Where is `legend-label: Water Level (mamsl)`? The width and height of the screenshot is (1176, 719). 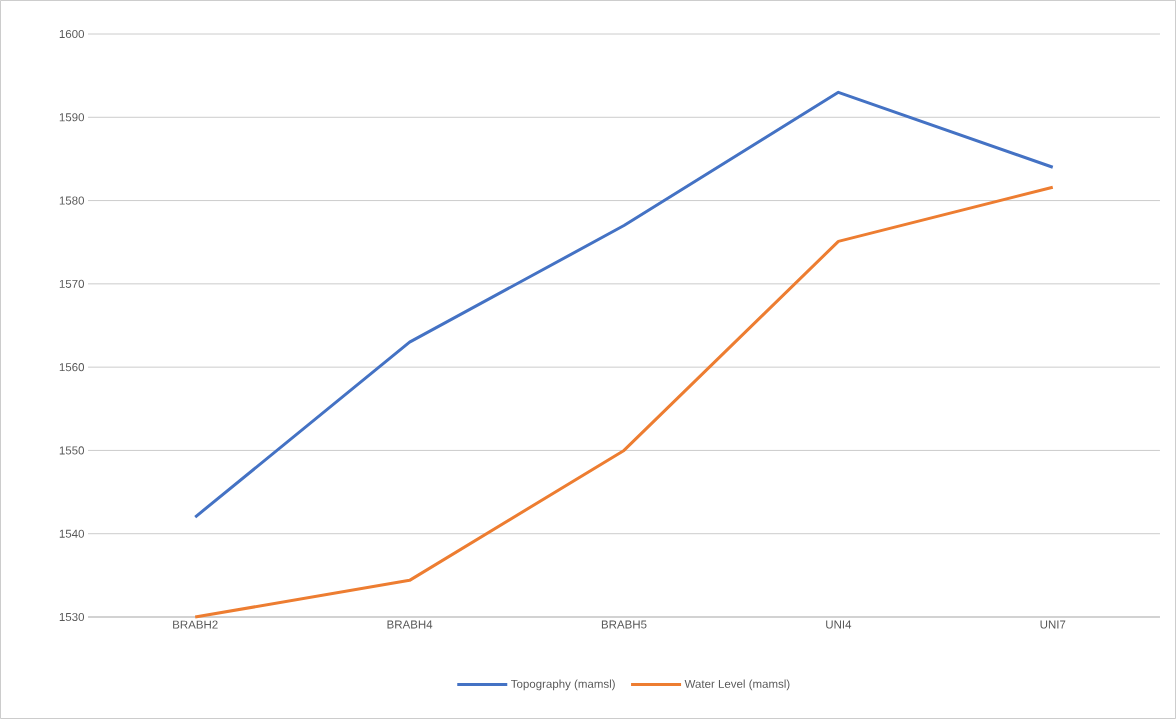
legend-label: Water Level (mamsl) is located at coordinates (737, 685).